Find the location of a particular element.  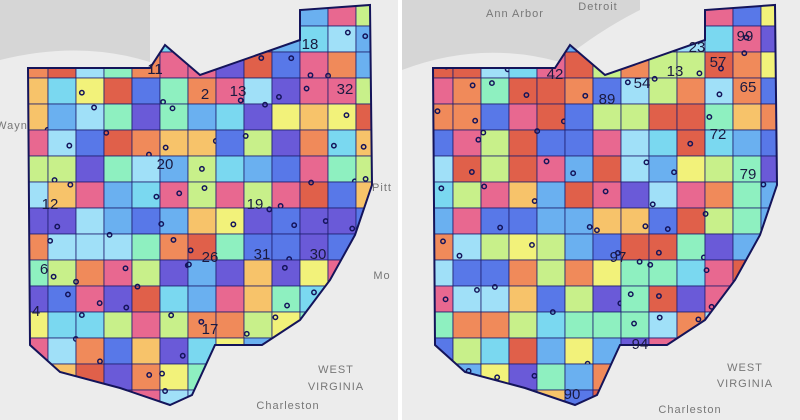

place-label: VIRGINIA is located at coordinates (336, 387).